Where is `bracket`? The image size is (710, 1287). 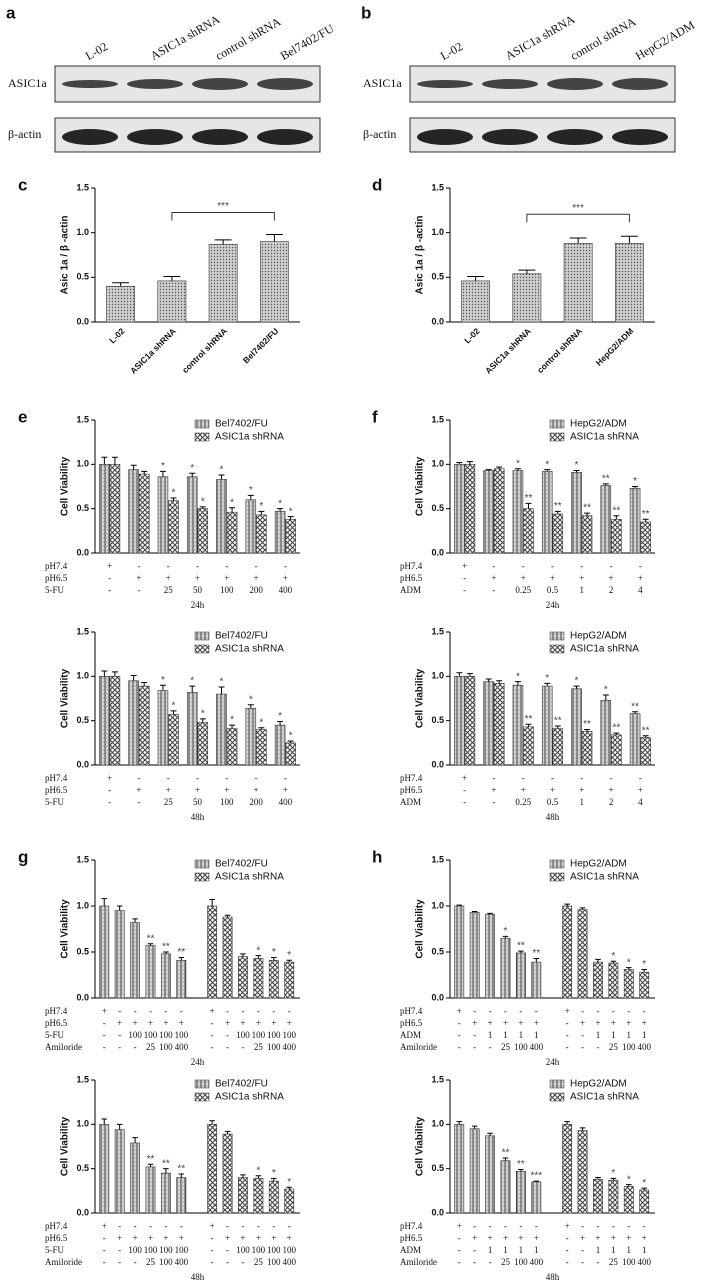 bracket is located at coordinates (578, 218).